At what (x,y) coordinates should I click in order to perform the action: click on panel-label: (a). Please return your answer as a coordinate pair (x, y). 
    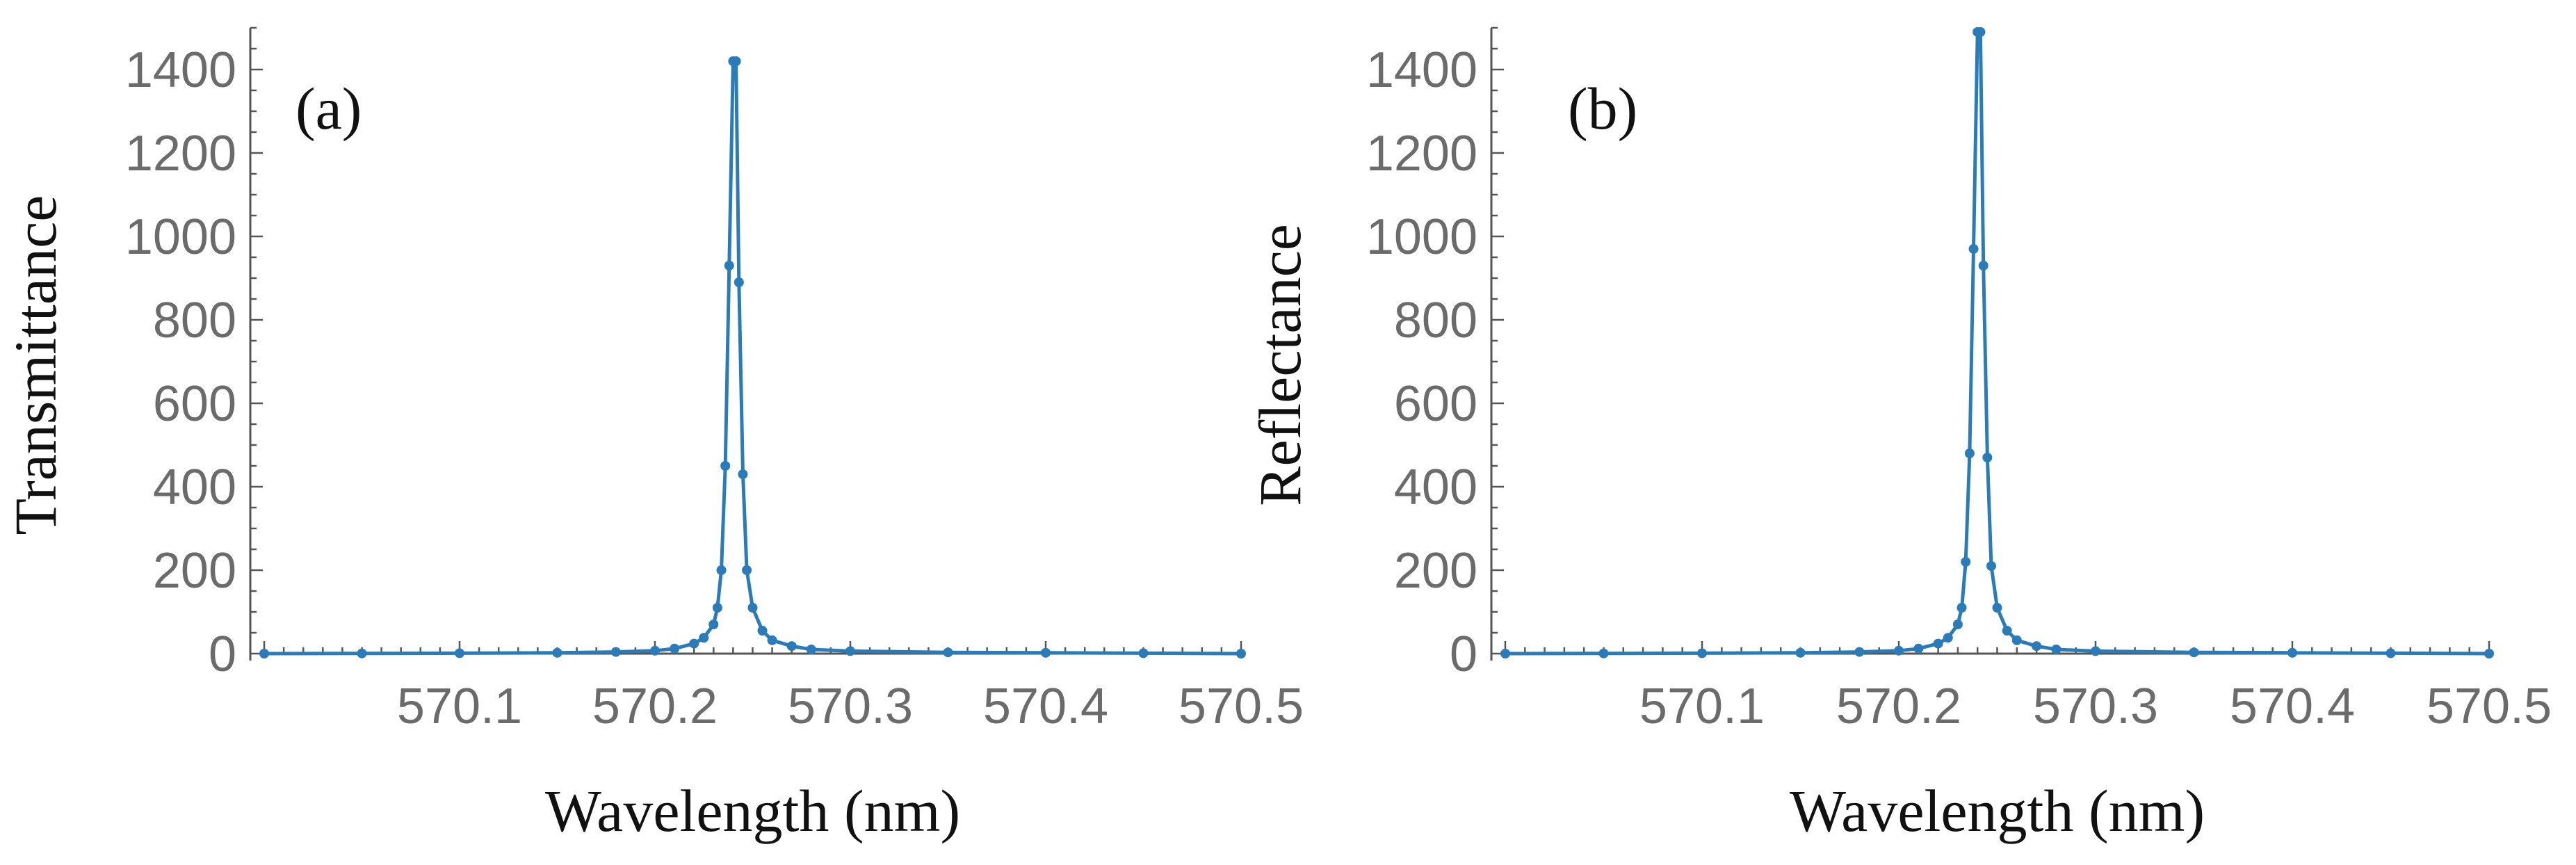
    Looking at the image, I should click on (328, 108).